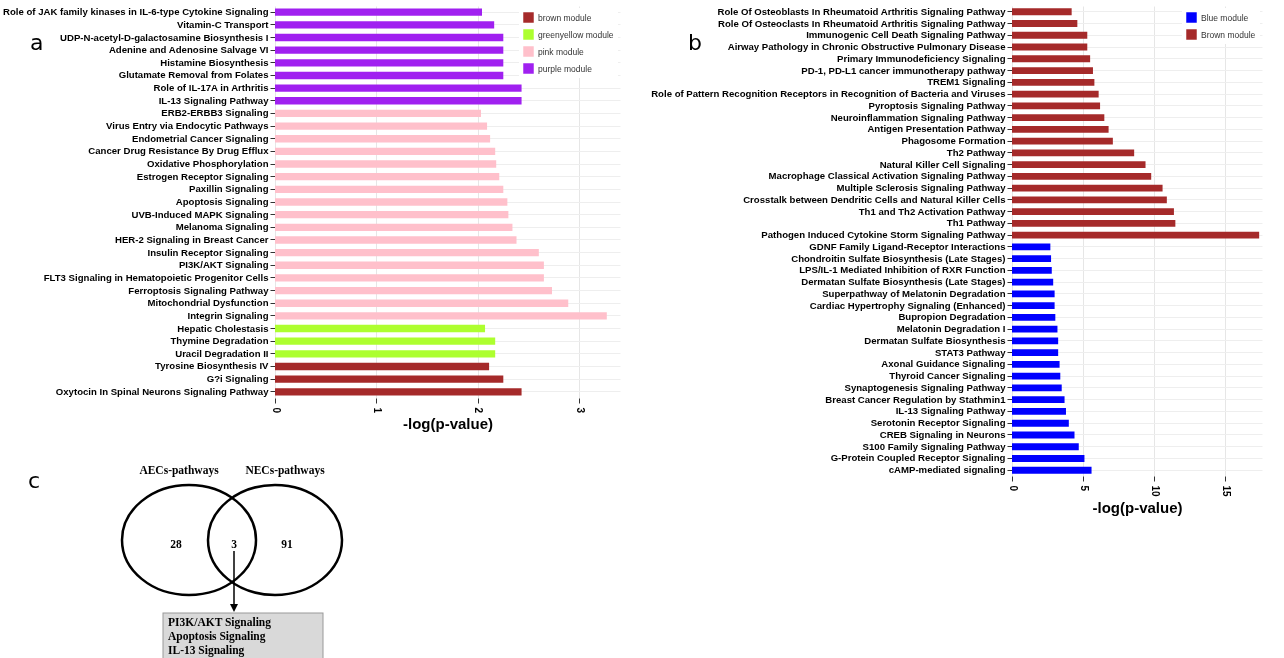 This screenshot has width=1284, height=658. I want to click on y-tick-label: Th1 and Th2 Activation Pathway, so click(932, 211).